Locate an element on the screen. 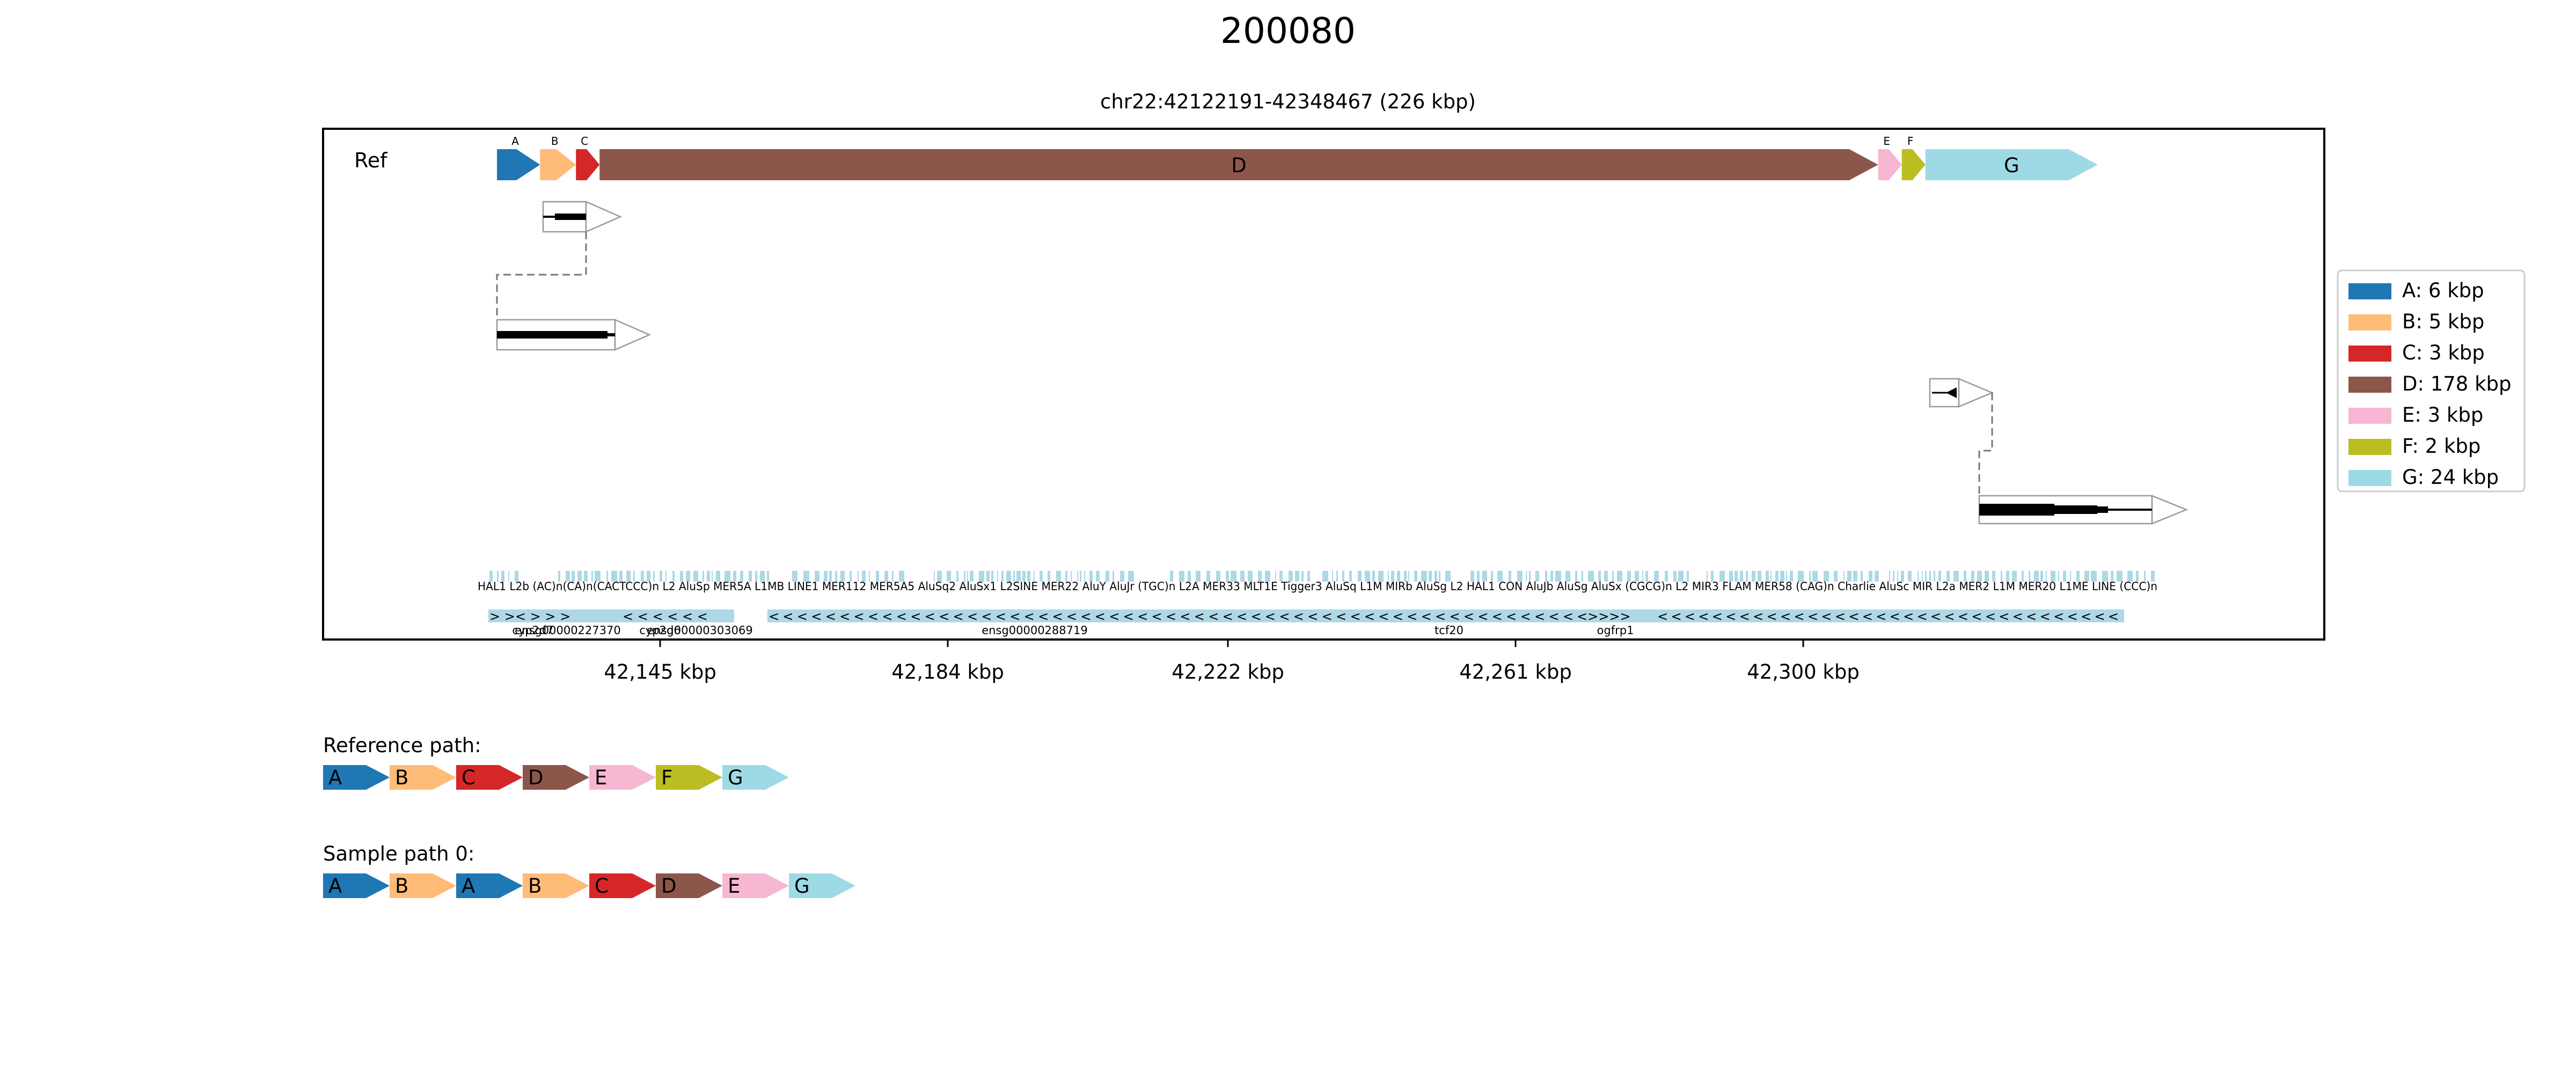 The width and height of the screenshot is (2576, 1073). gene-label-tcf20: tcf20 is located at coordinates (1449, 630).